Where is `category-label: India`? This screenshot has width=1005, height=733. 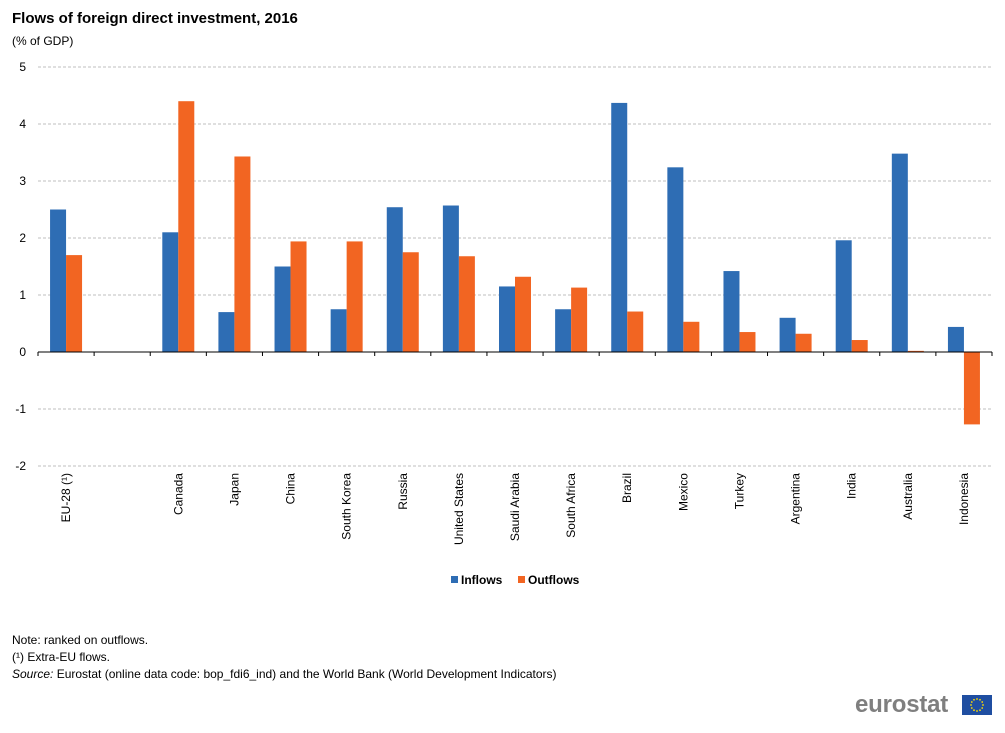 category-label: India is located at coordinates (852, 486).